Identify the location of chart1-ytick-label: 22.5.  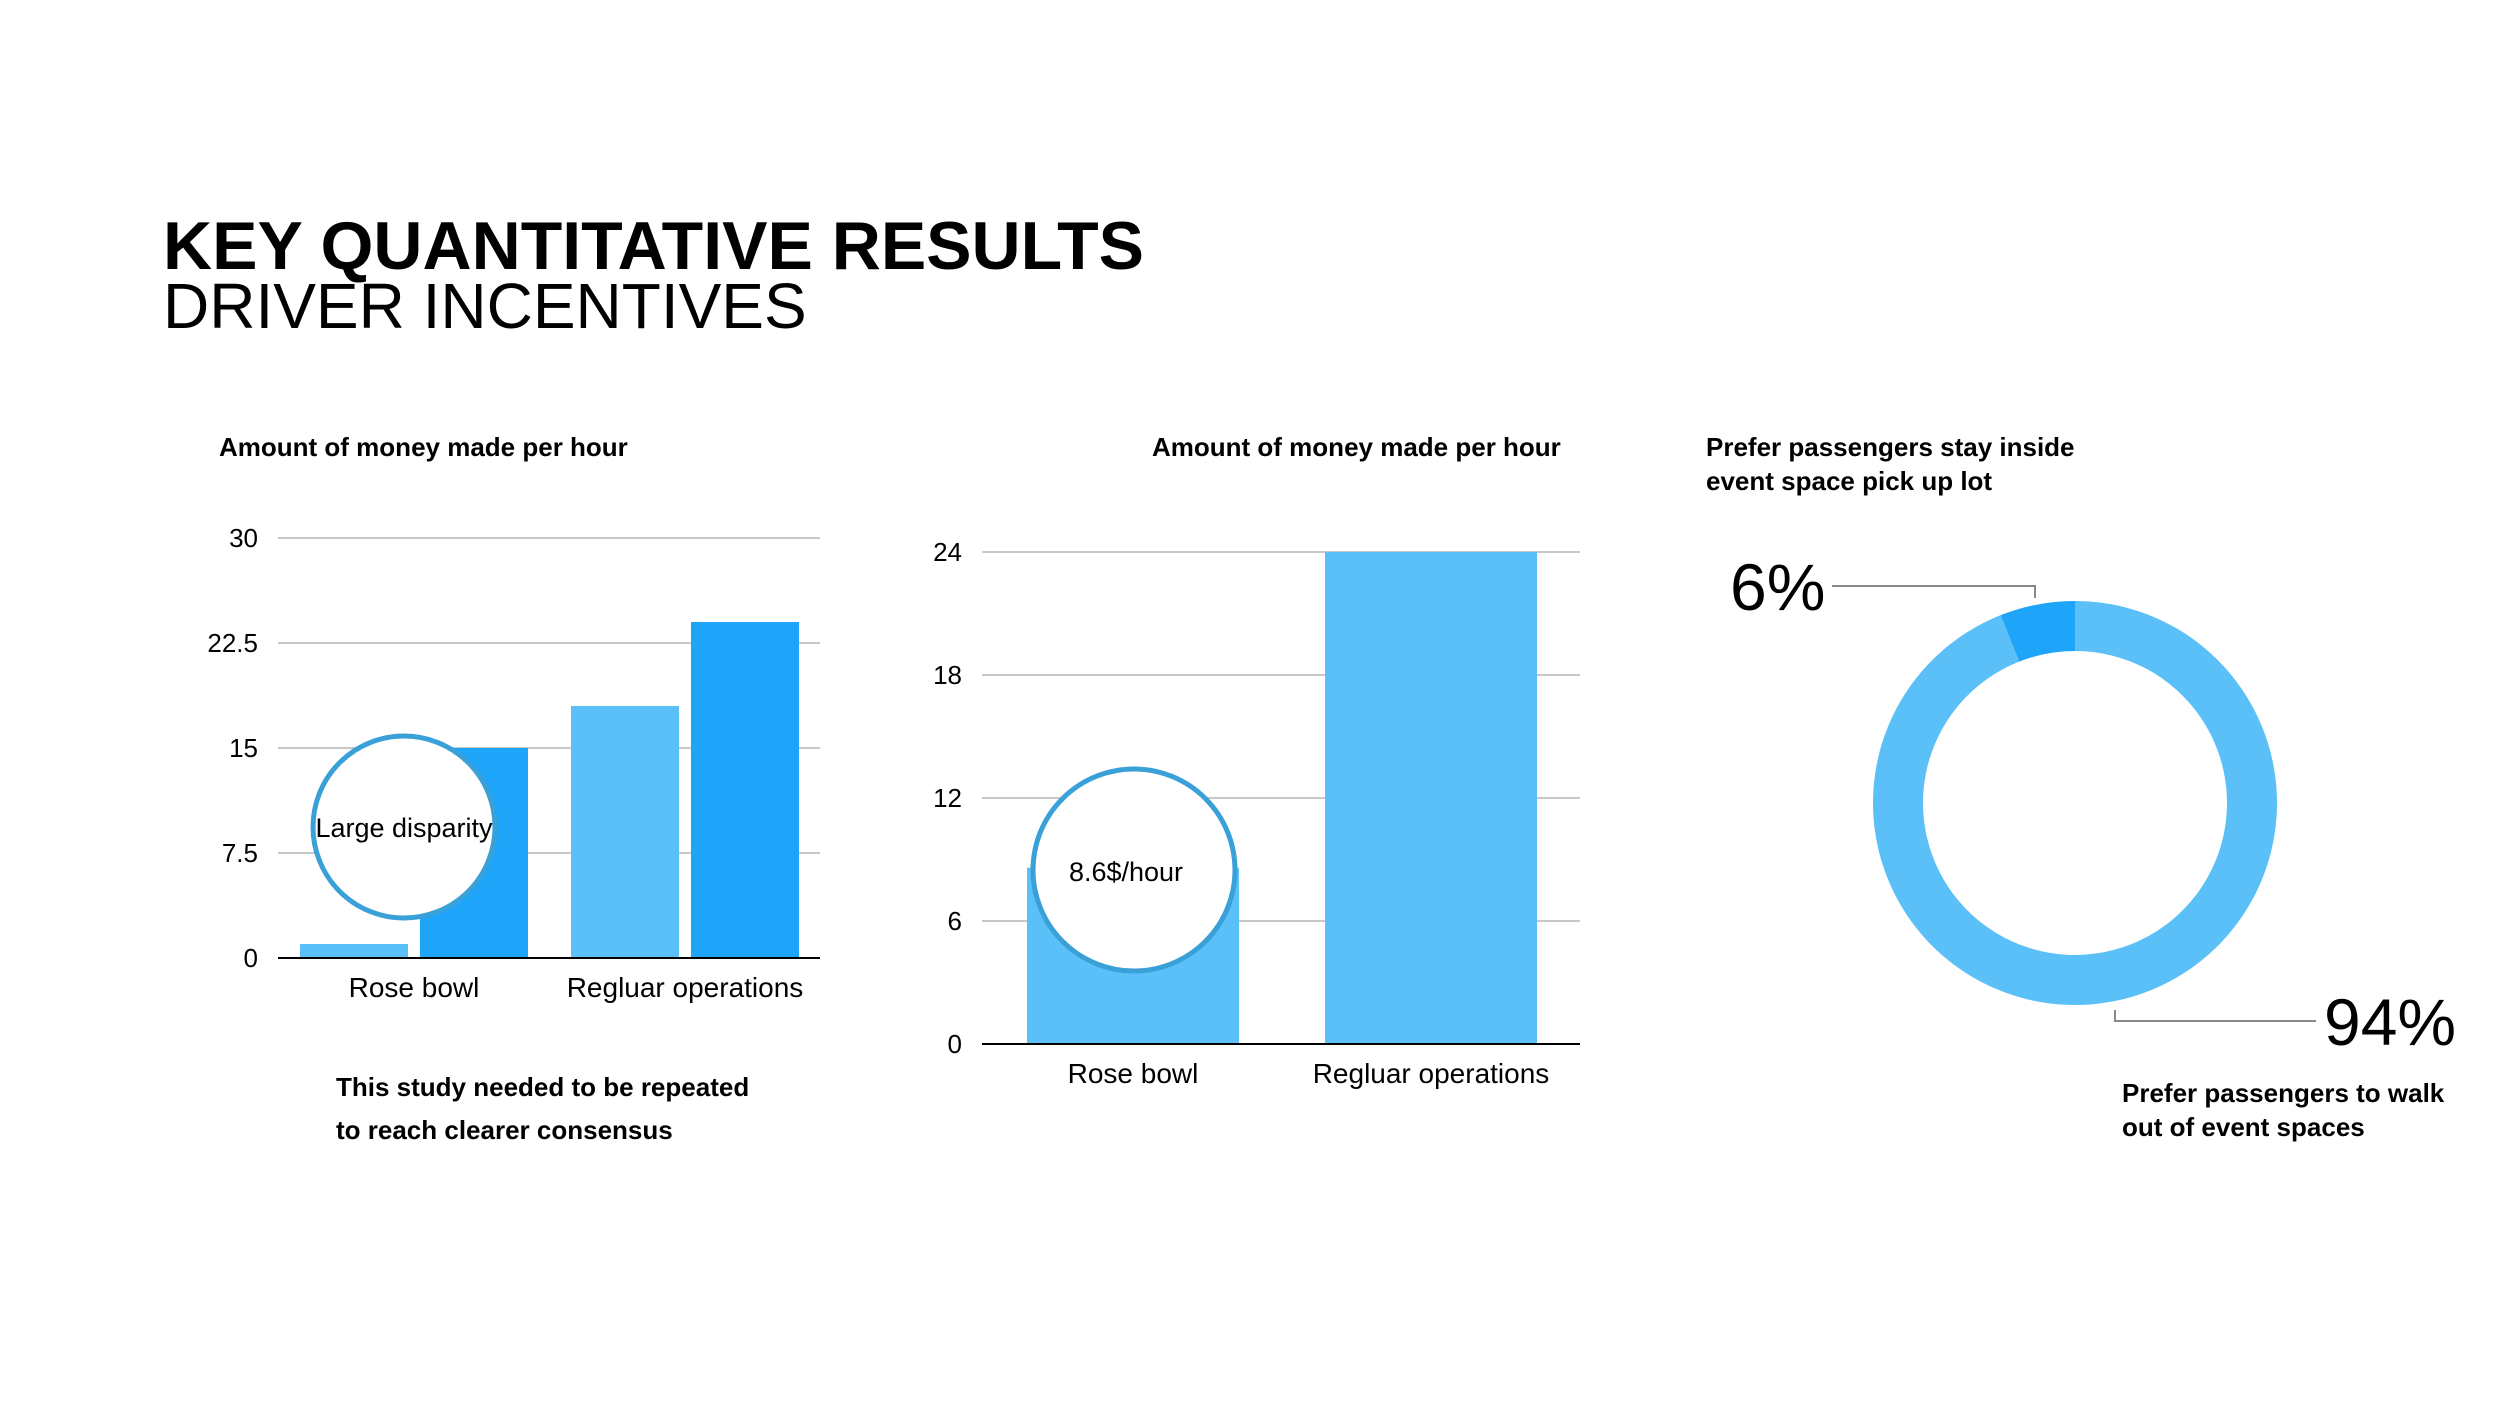
(232, 643).